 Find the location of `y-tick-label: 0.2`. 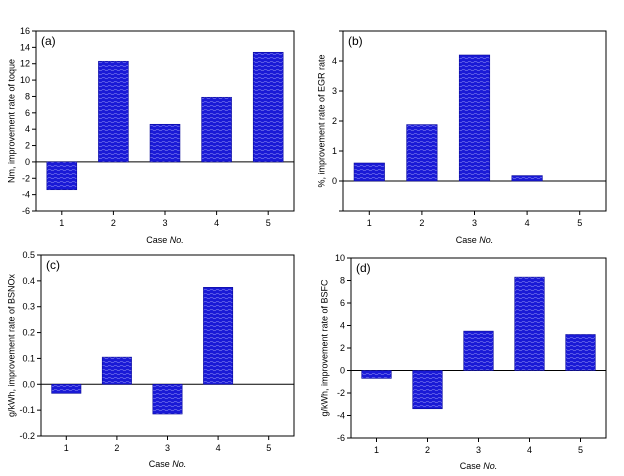

y-tick-label: 0.2 is located at coordinates (28, 333).